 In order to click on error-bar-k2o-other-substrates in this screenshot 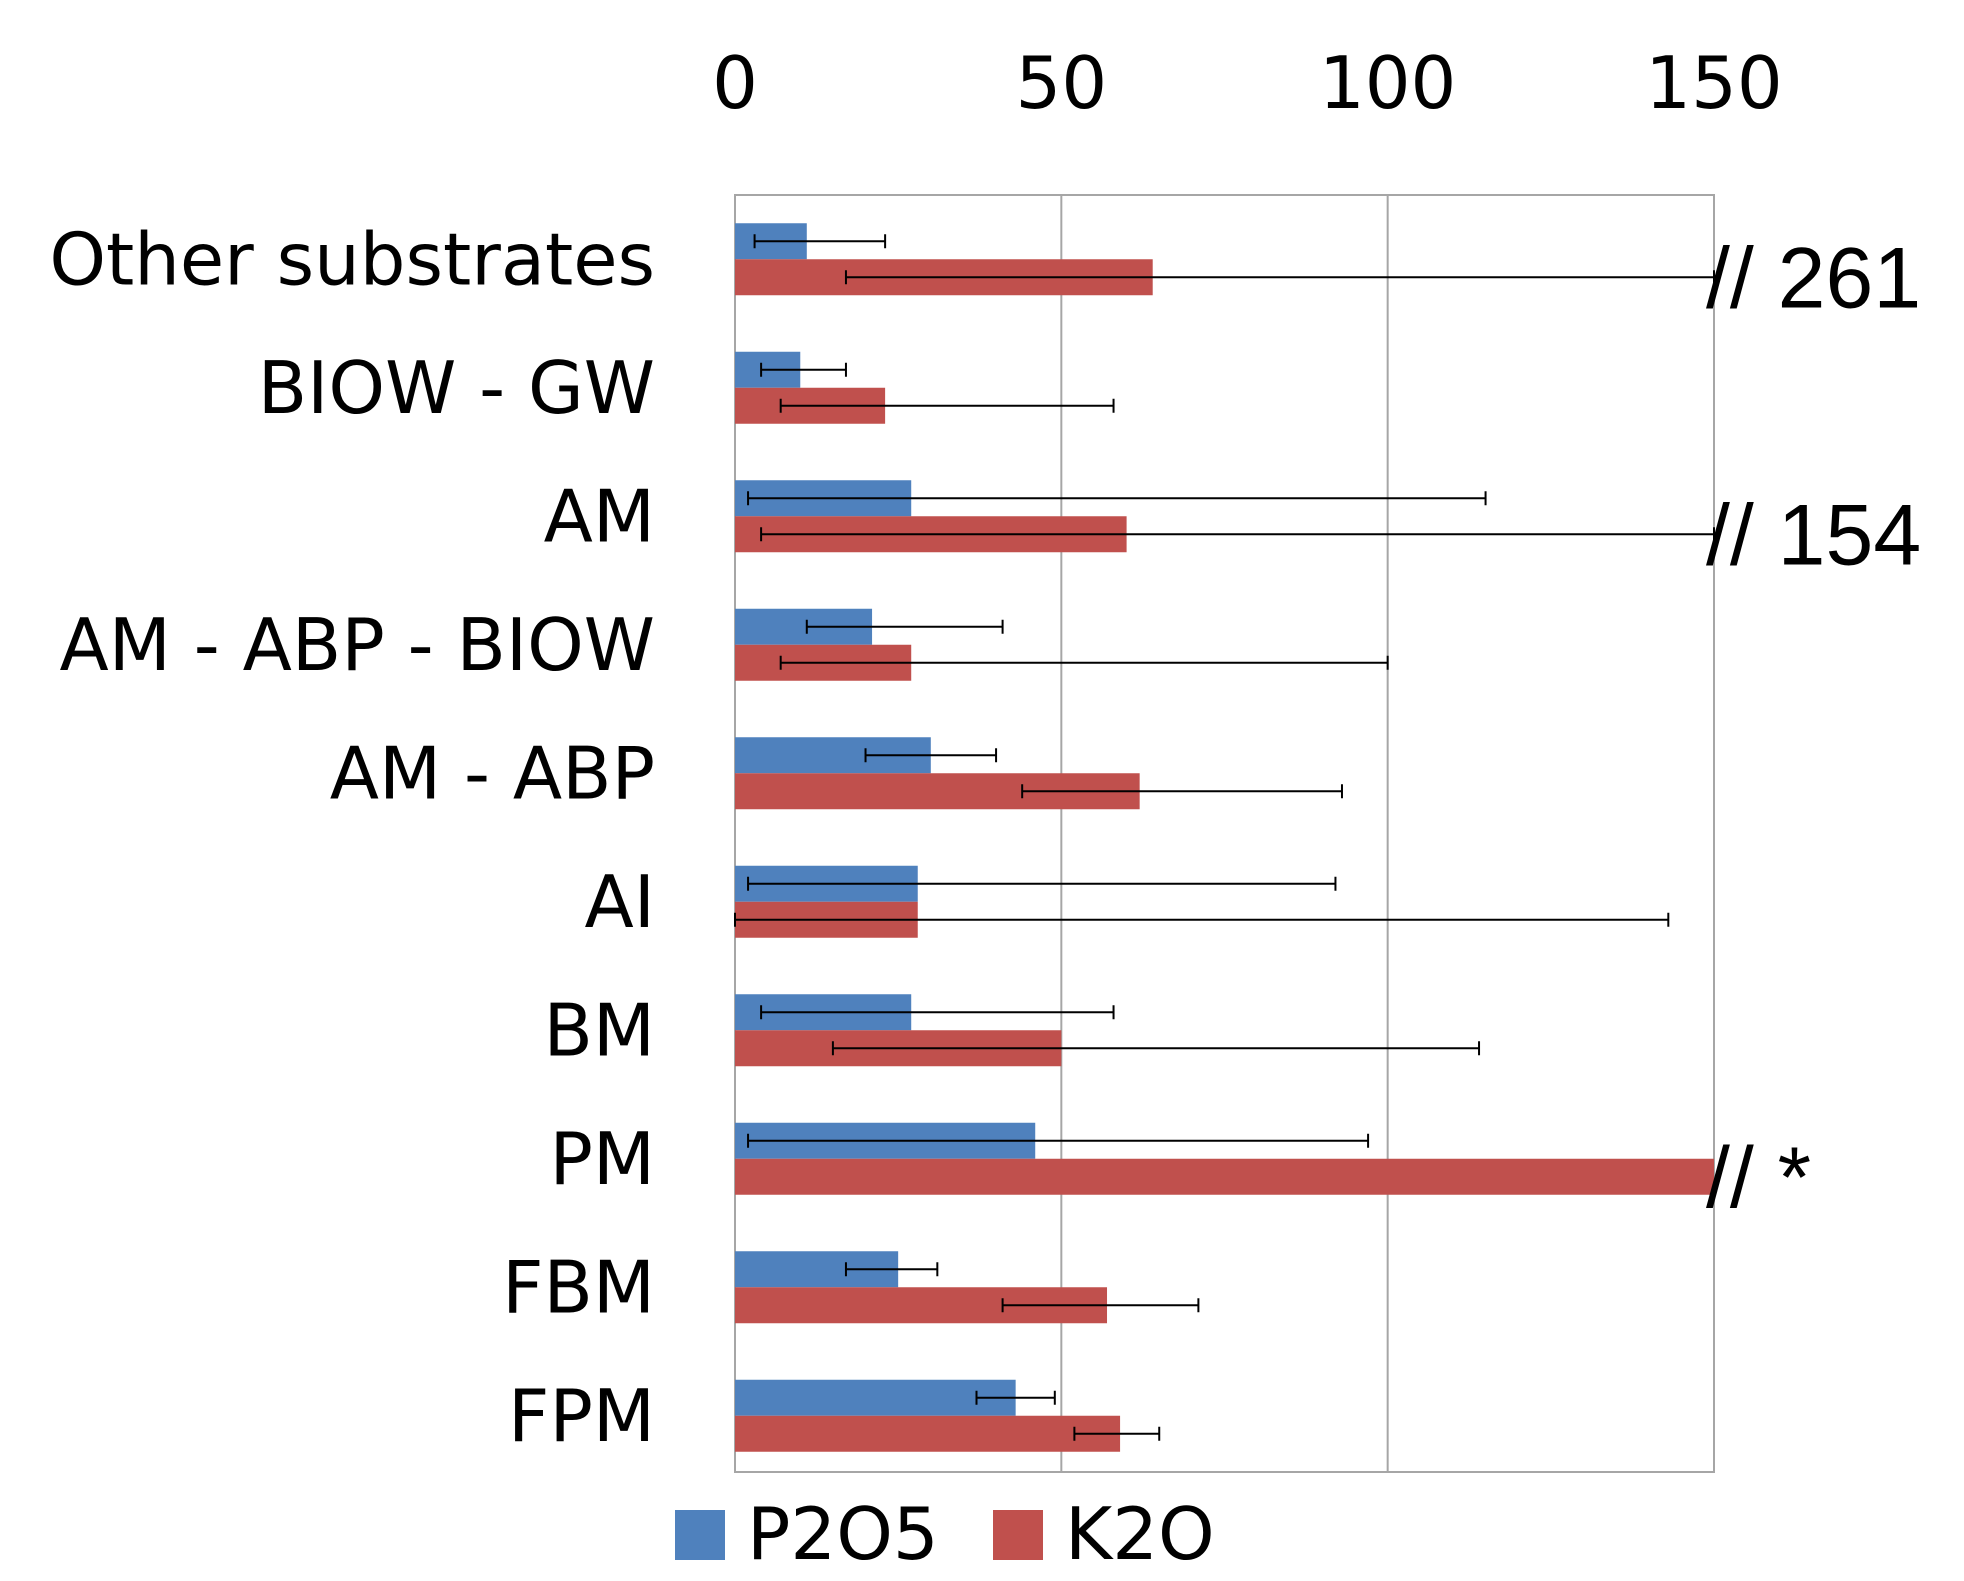, I will do `click(1279, 277)`.